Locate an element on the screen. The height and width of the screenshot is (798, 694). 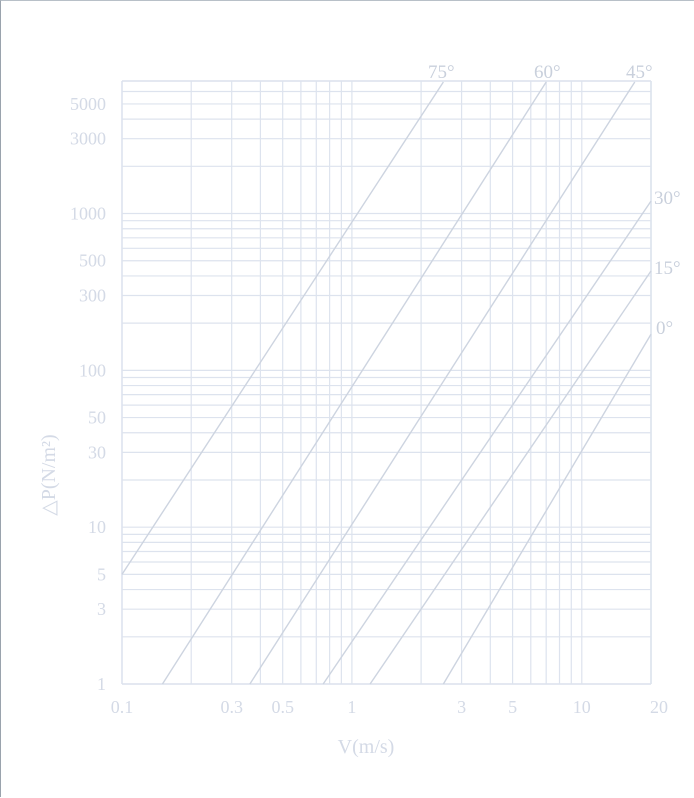
y-tick-label: 10 is located at coordinates (97, 527).